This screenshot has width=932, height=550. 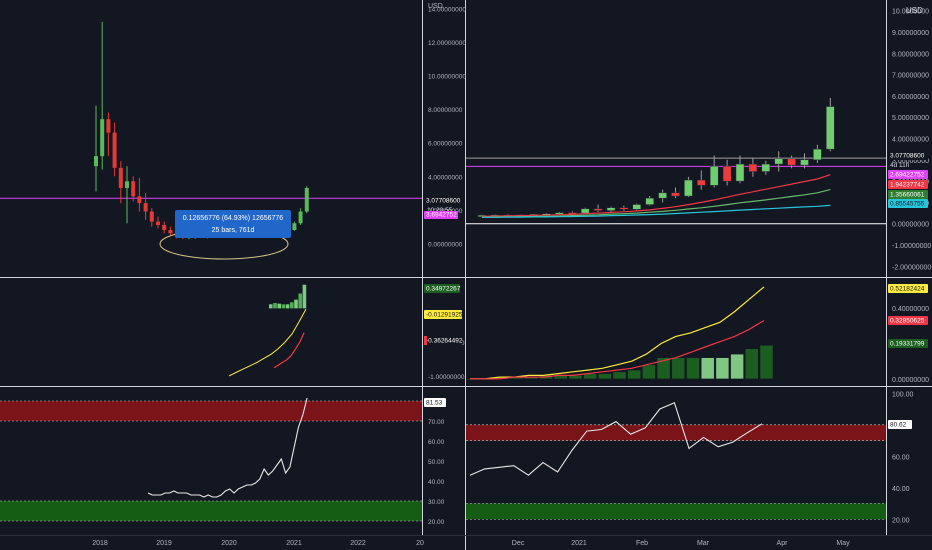 What do you see at coordinates (914, 10) in the screenshot?
I see `right-currency-label: USD` at bounding box center [914, 10].